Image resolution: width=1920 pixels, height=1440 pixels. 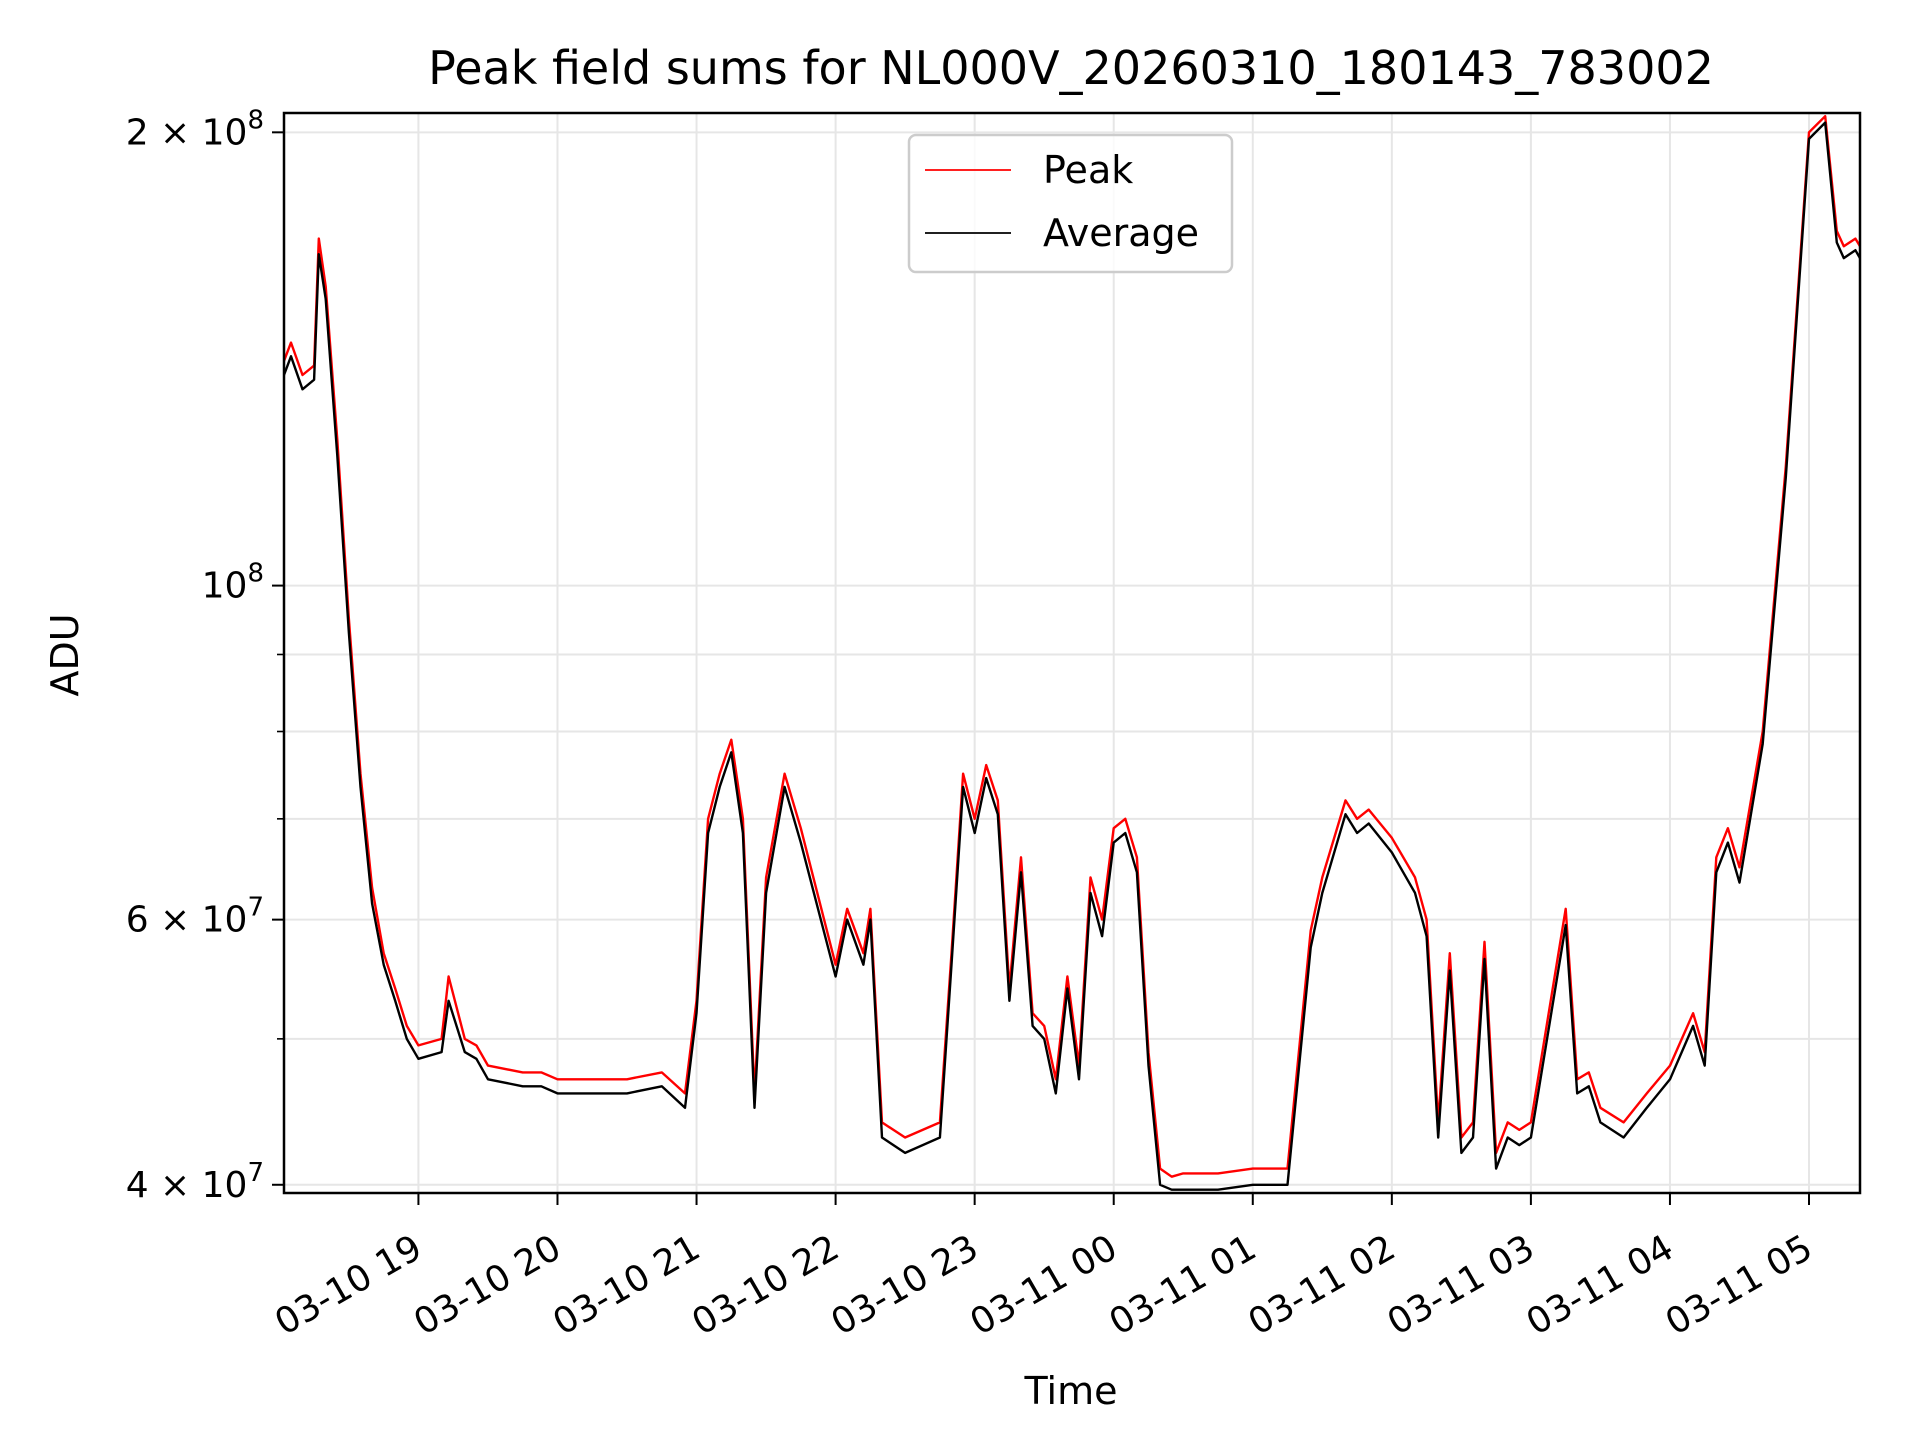 I want to click on x-tick-label: 03-10 19, so click(x=348, y=1285).